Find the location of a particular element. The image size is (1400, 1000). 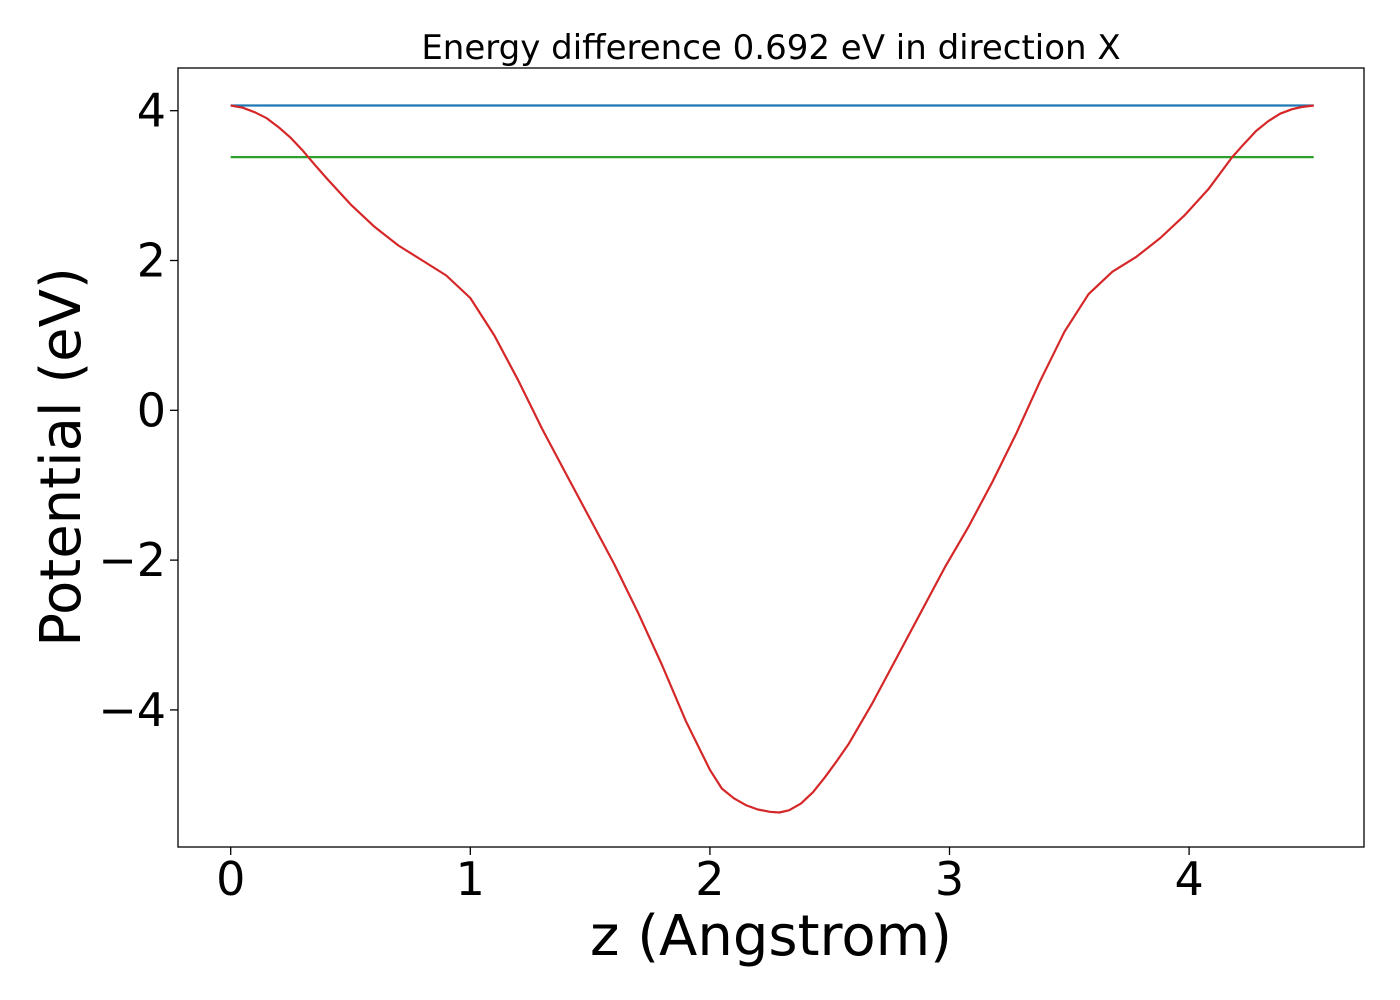

x-axis-ticks: 0 1 2 3 4 is located at coordinates (710, 876).